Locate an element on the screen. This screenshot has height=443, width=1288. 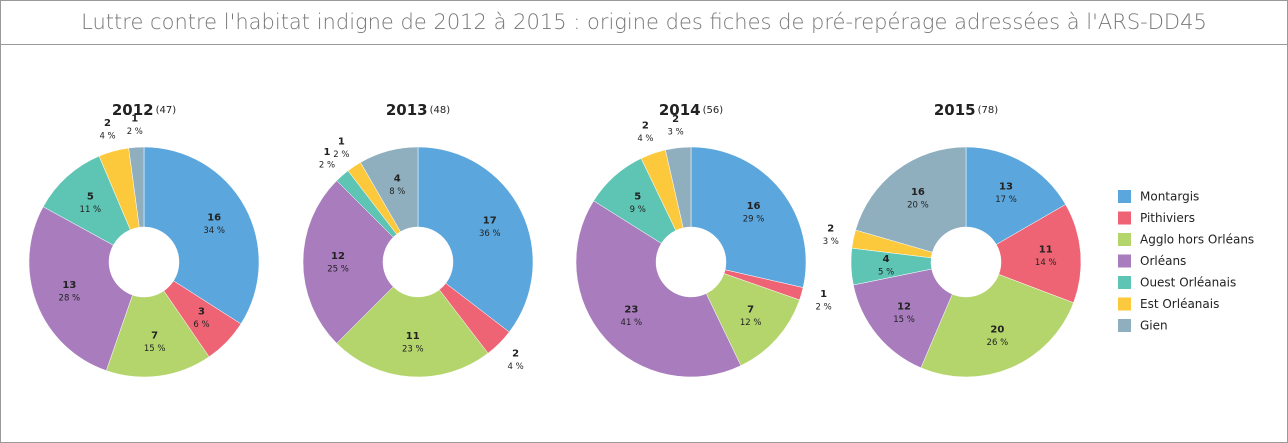
pie-title: 2015 (78) is located at coordinates (966, 110).